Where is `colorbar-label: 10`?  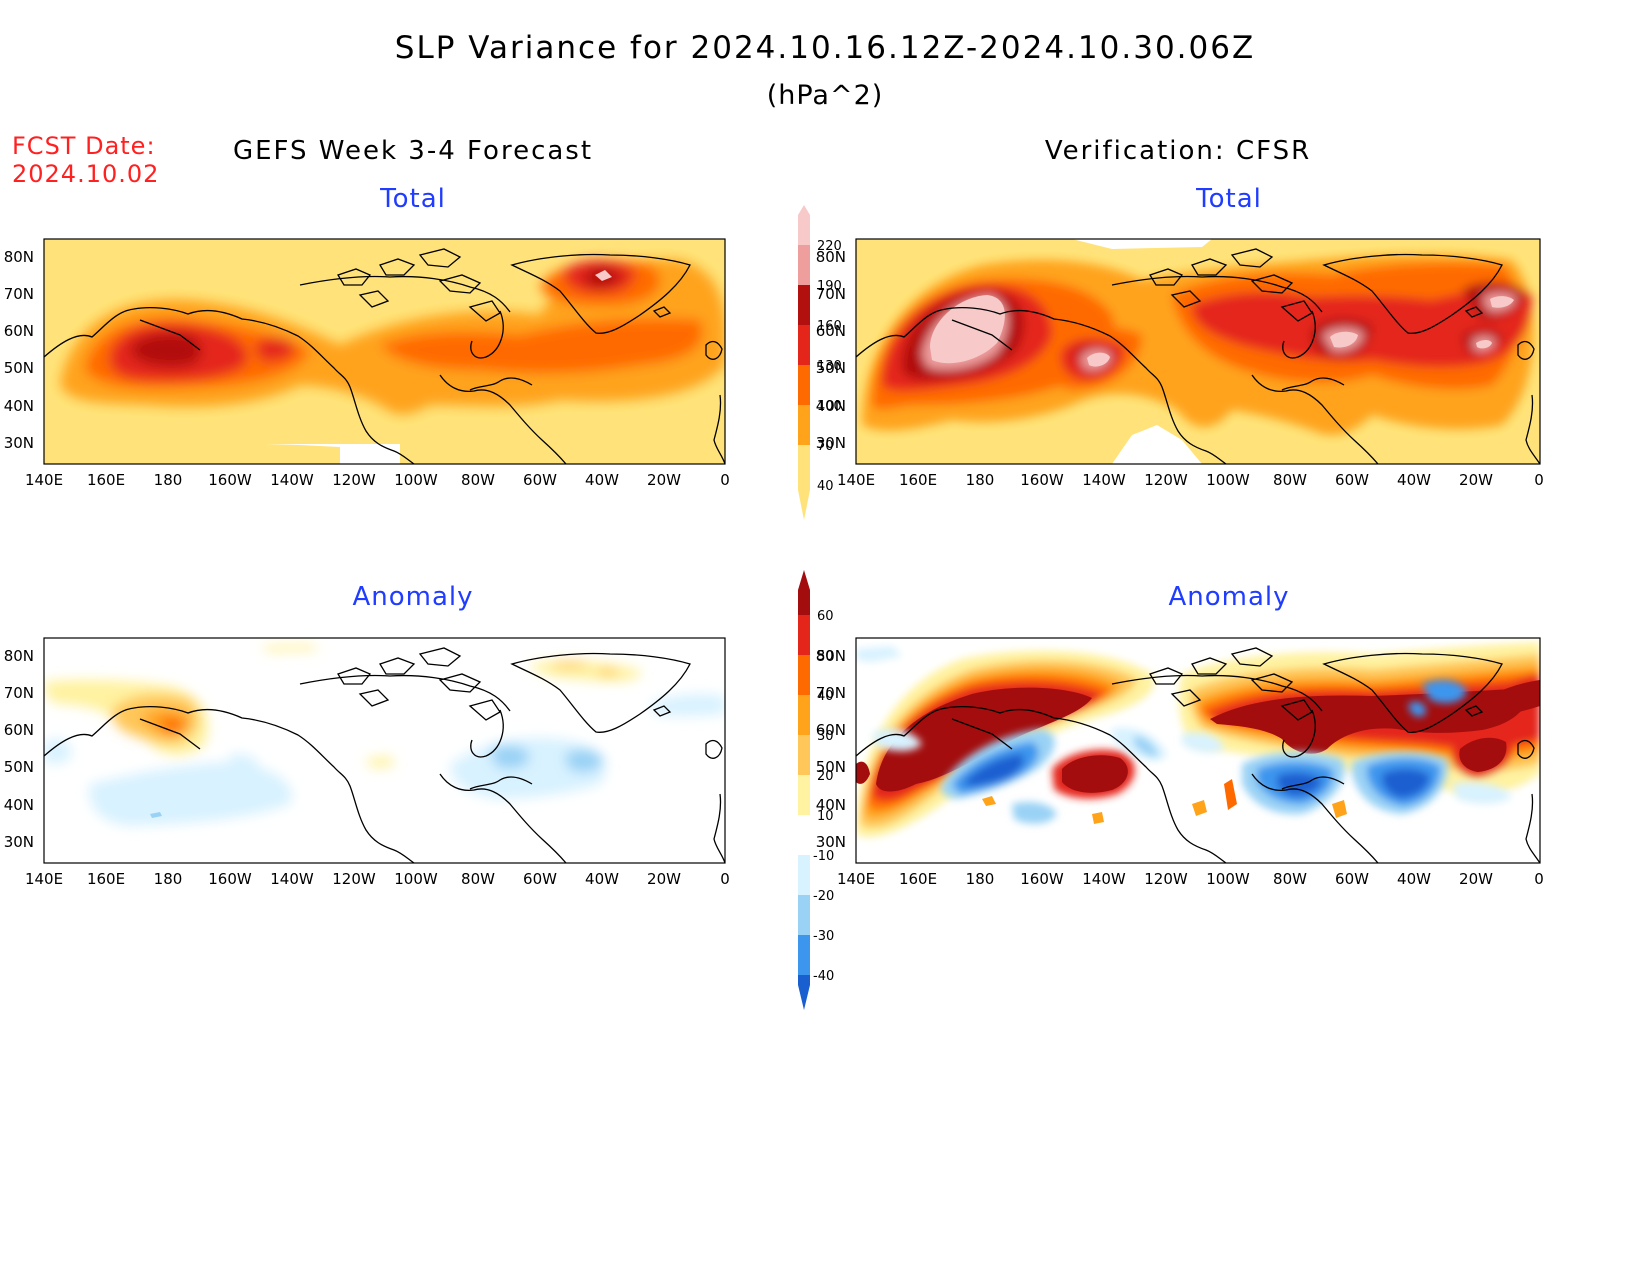
colorbar-label: 10 is located at coordinates (825, 816).